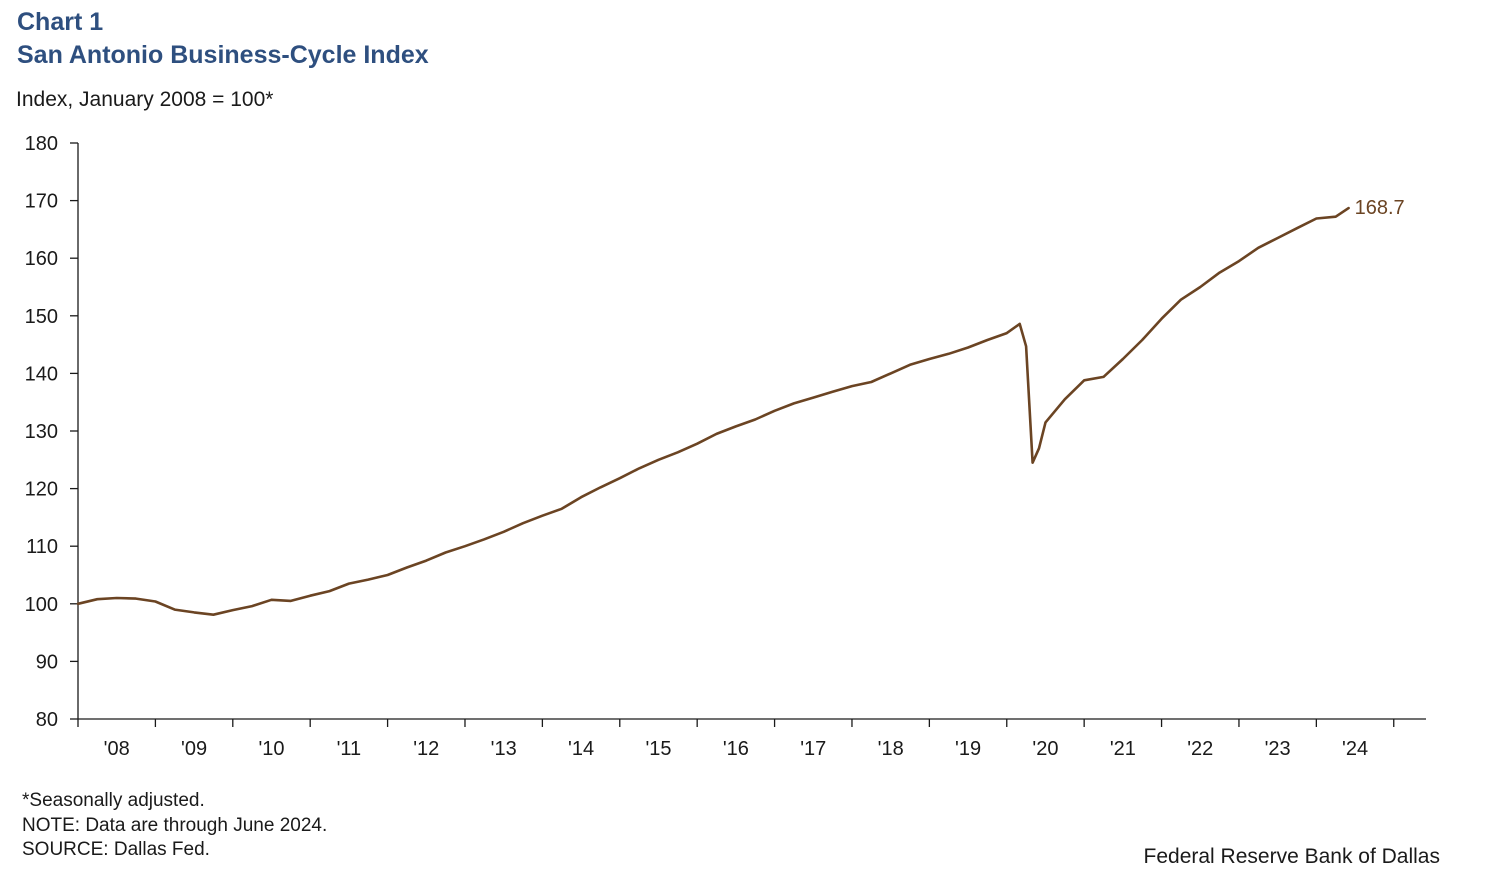  I want to click on chart-number: Chart 1, so click(60, 22).